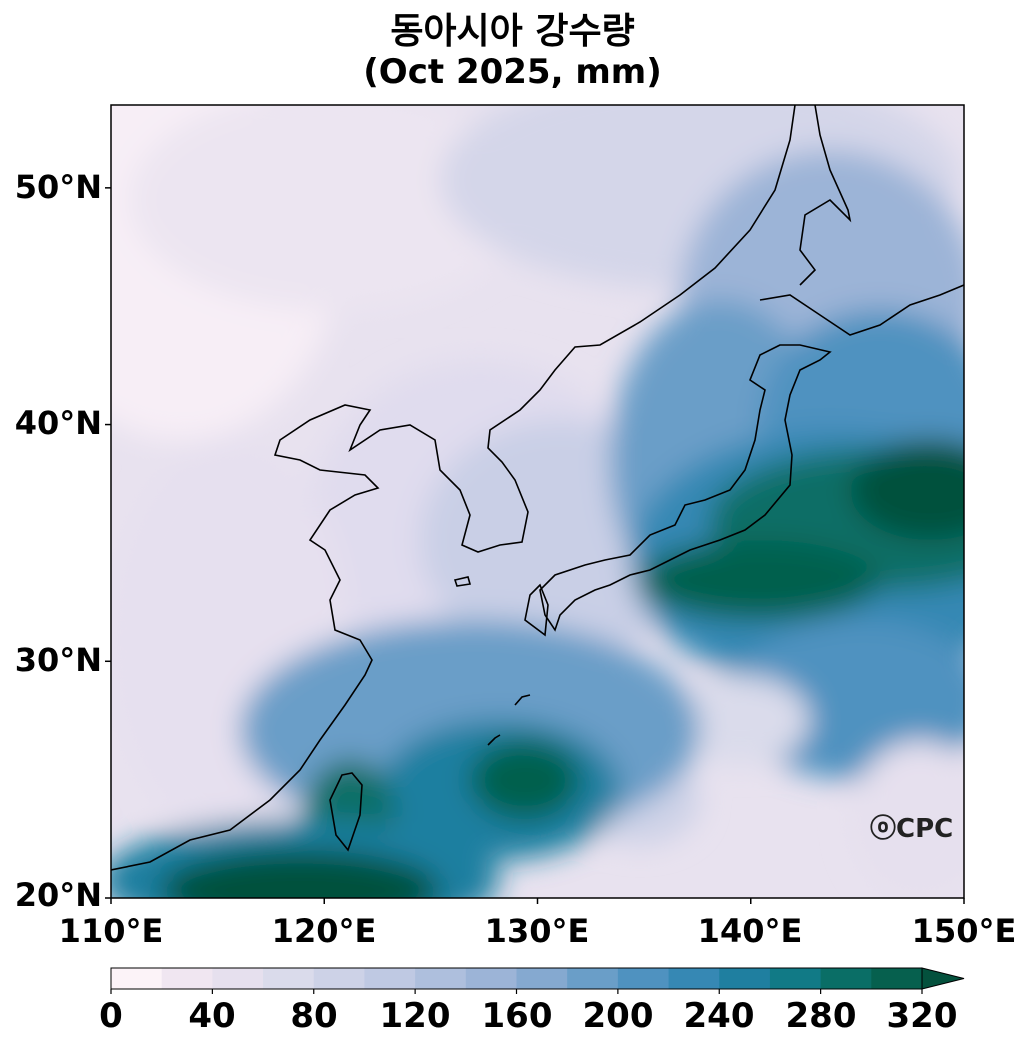  Describe the element at coordinates (912, 829) in the screenshot. I see `cpc-logo: ⓞCPC` at that location.